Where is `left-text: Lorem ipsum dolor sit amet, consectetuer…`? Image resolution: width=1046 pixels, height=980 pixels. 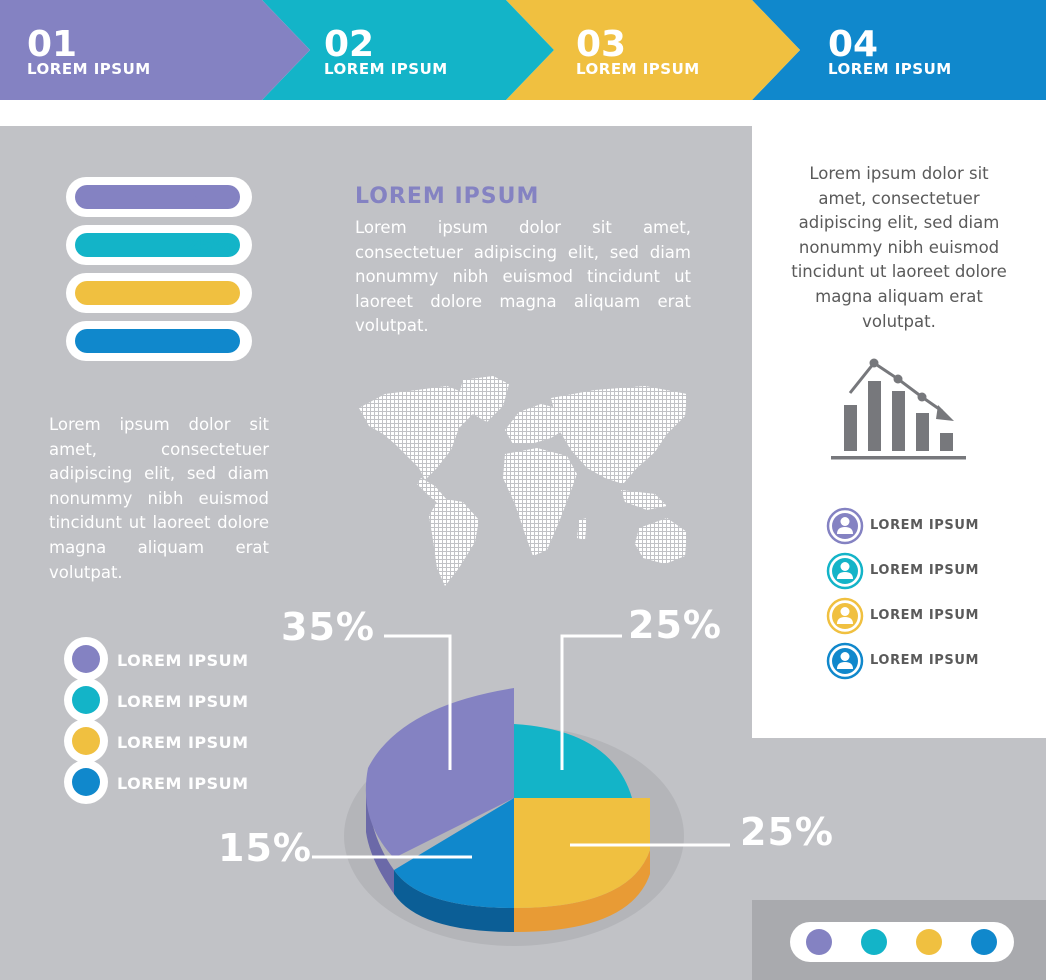
left-text: Lorem ipsum dolor sit amet, consectetuer… is located at coordinates (159, 498).